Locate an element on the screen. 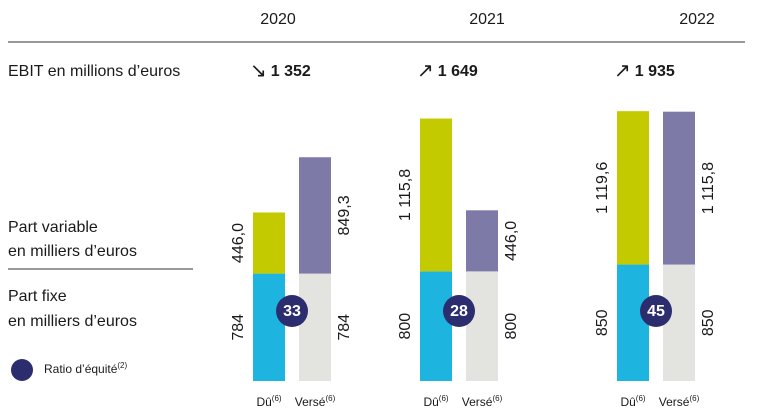 The image size is (758, 414). part-name: Part variable is located at coordinates (53, 227).